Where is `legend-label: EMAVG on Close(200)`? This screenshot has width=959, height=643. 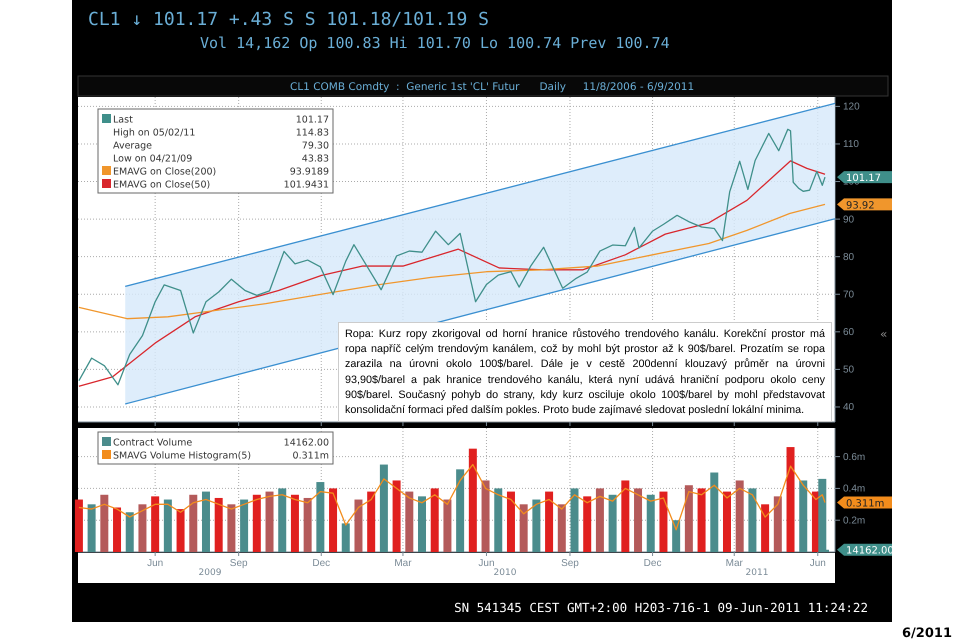 legend-label: EMAVG on Close(200) is located at coordinates (164, 172).